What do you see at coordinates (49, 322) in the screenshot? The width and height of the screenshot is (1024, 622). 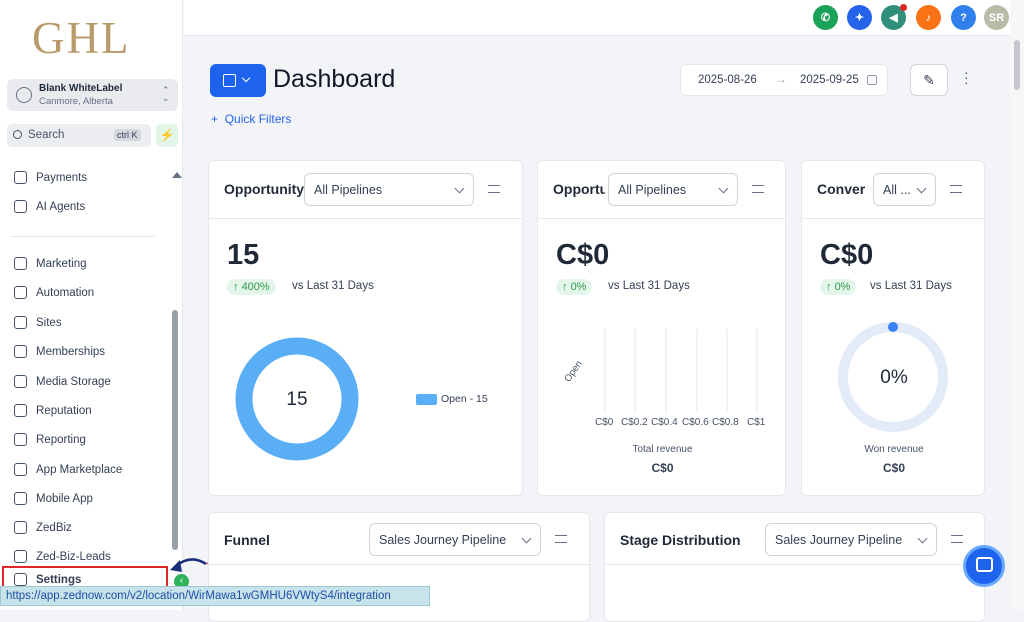 I see `nav-label: Sites` at bounding box center [49, 322].